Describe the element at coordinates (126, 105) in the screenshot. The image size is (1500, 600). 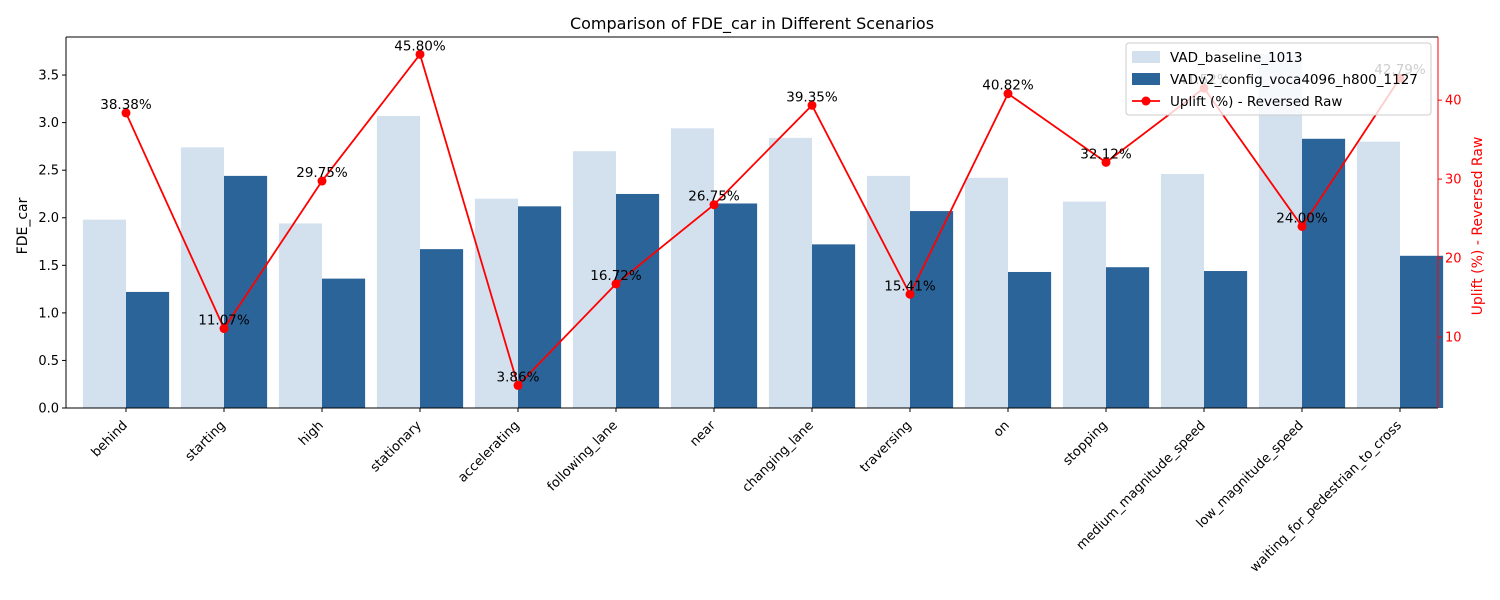
I see `uplift-data-label: 38.38%` at that location.